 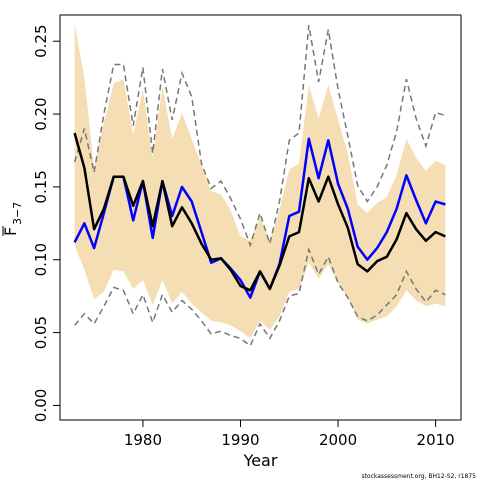 What do you see at coordinates (41, 186) in the screenshot?
I see `y-tick-label: 0.15` at bounding box center [41, 186].